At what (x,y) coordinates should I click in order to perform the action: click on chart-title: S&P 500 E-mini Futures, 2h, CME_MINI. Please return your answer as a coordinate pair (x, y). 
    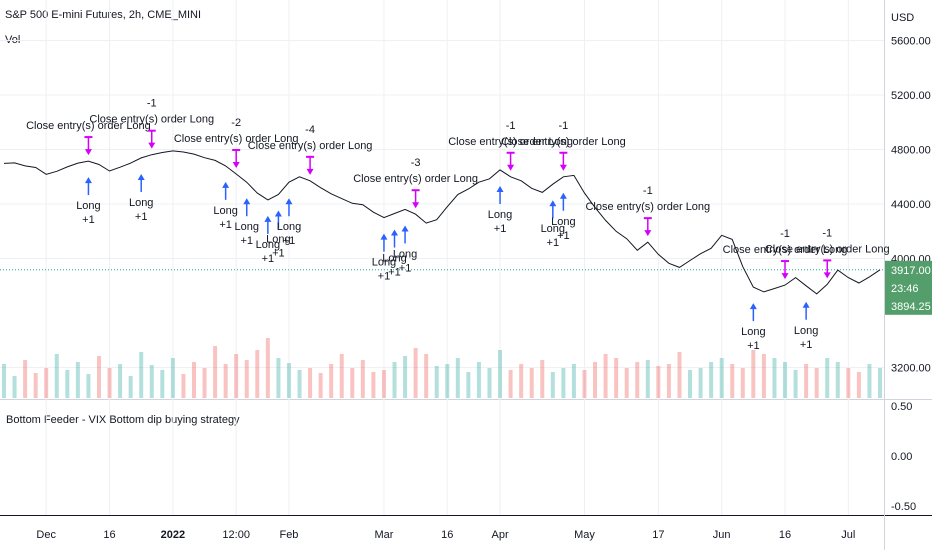
    Looking at the image, I should click on (103, 15).